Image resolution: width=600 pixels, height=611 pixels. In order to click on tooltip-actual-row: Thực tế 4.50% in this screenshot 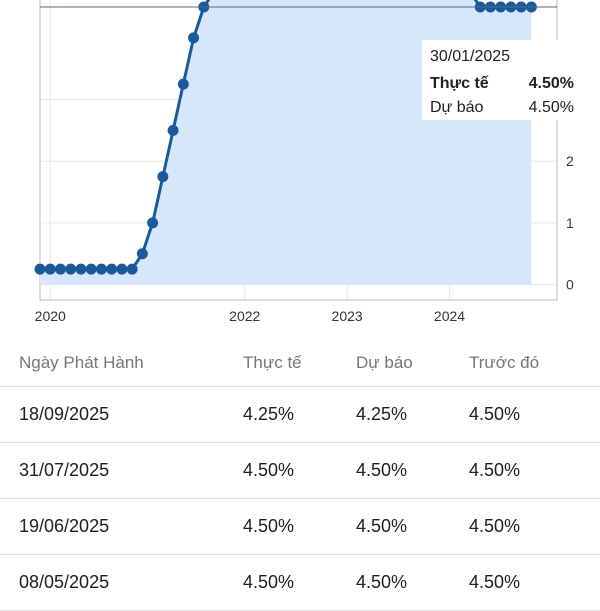, I will do `click(502, 84)`.